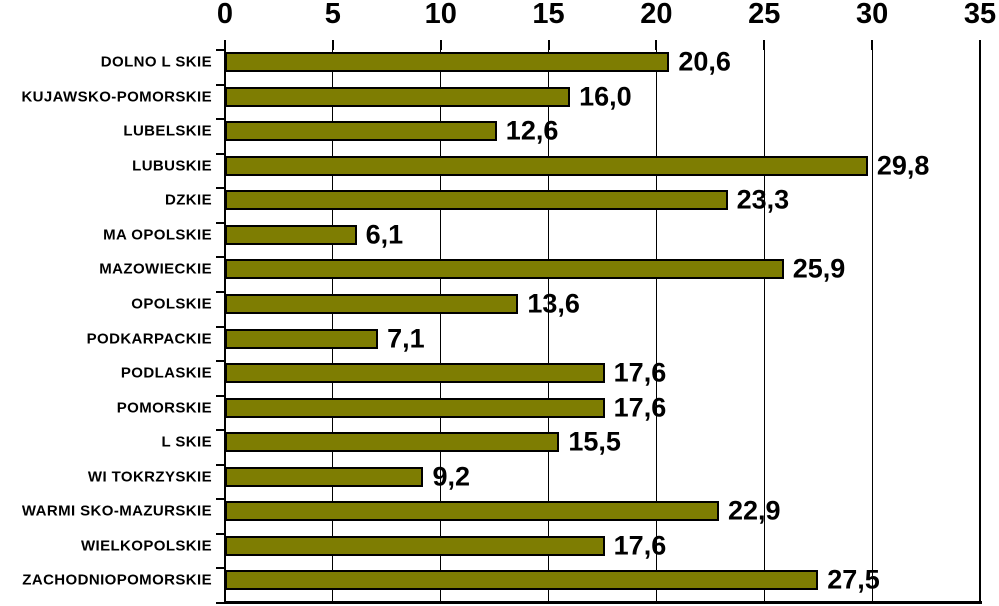 This screenshot has width=999, height=606. I want to click on y-axis-line, so click(225, 321).